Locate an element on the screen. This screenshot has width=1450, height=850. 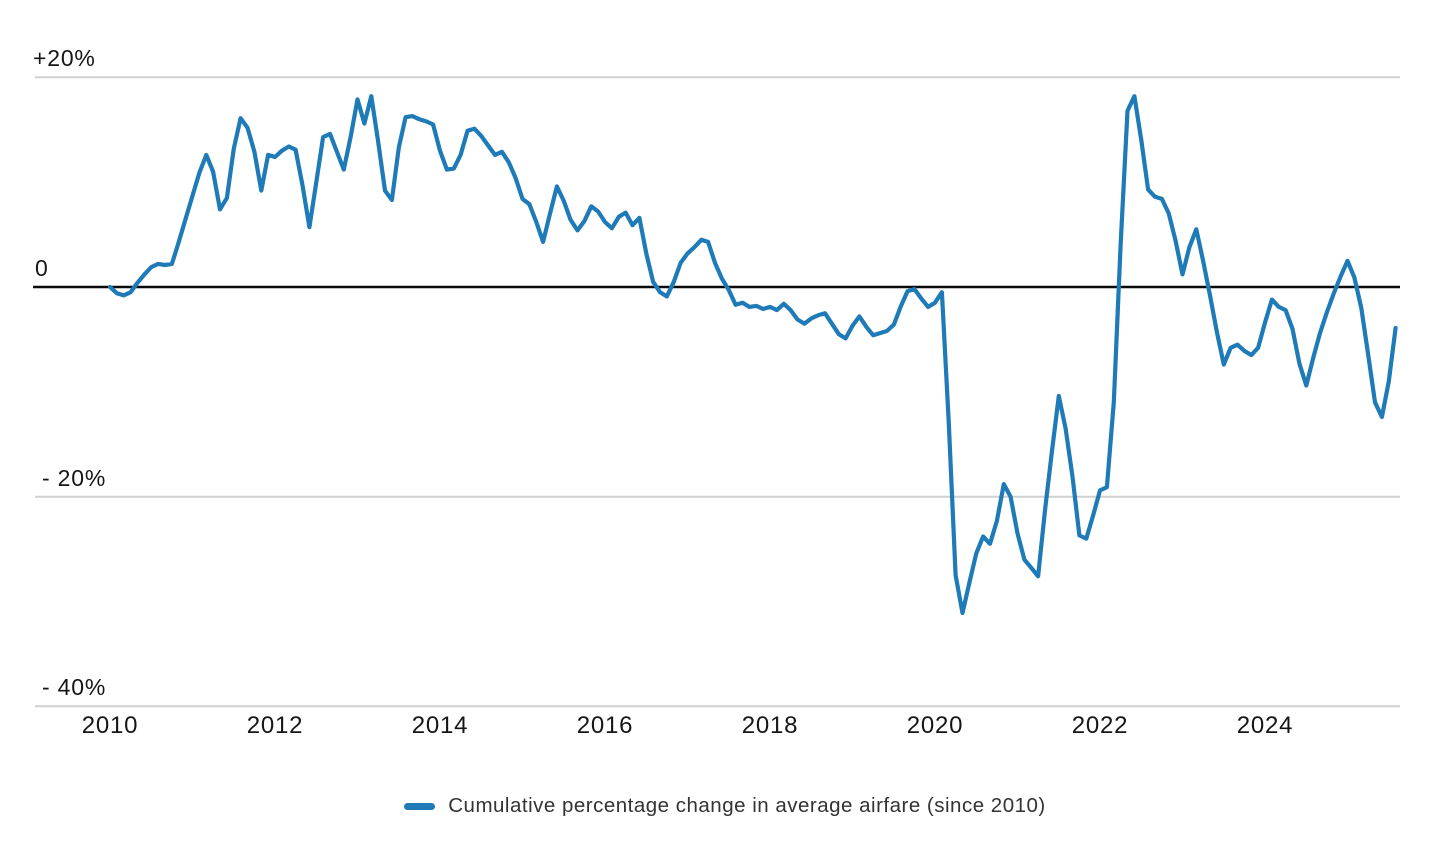
x-tick-label: 2012 is located at coordinates (275, 725).